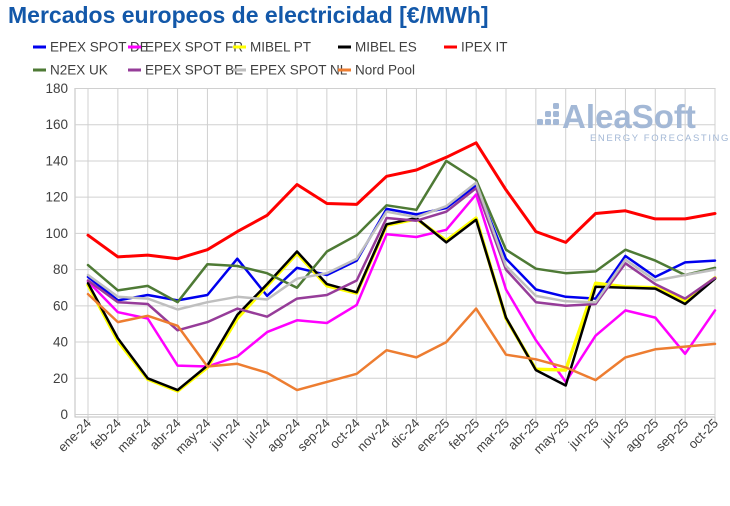 The height and width of the screenshot is (506, 730). What do you see at coordinates (56, 88) in the screenshot?
I see `y-axis-tick-label: 180` at bounding box center [56, 88].